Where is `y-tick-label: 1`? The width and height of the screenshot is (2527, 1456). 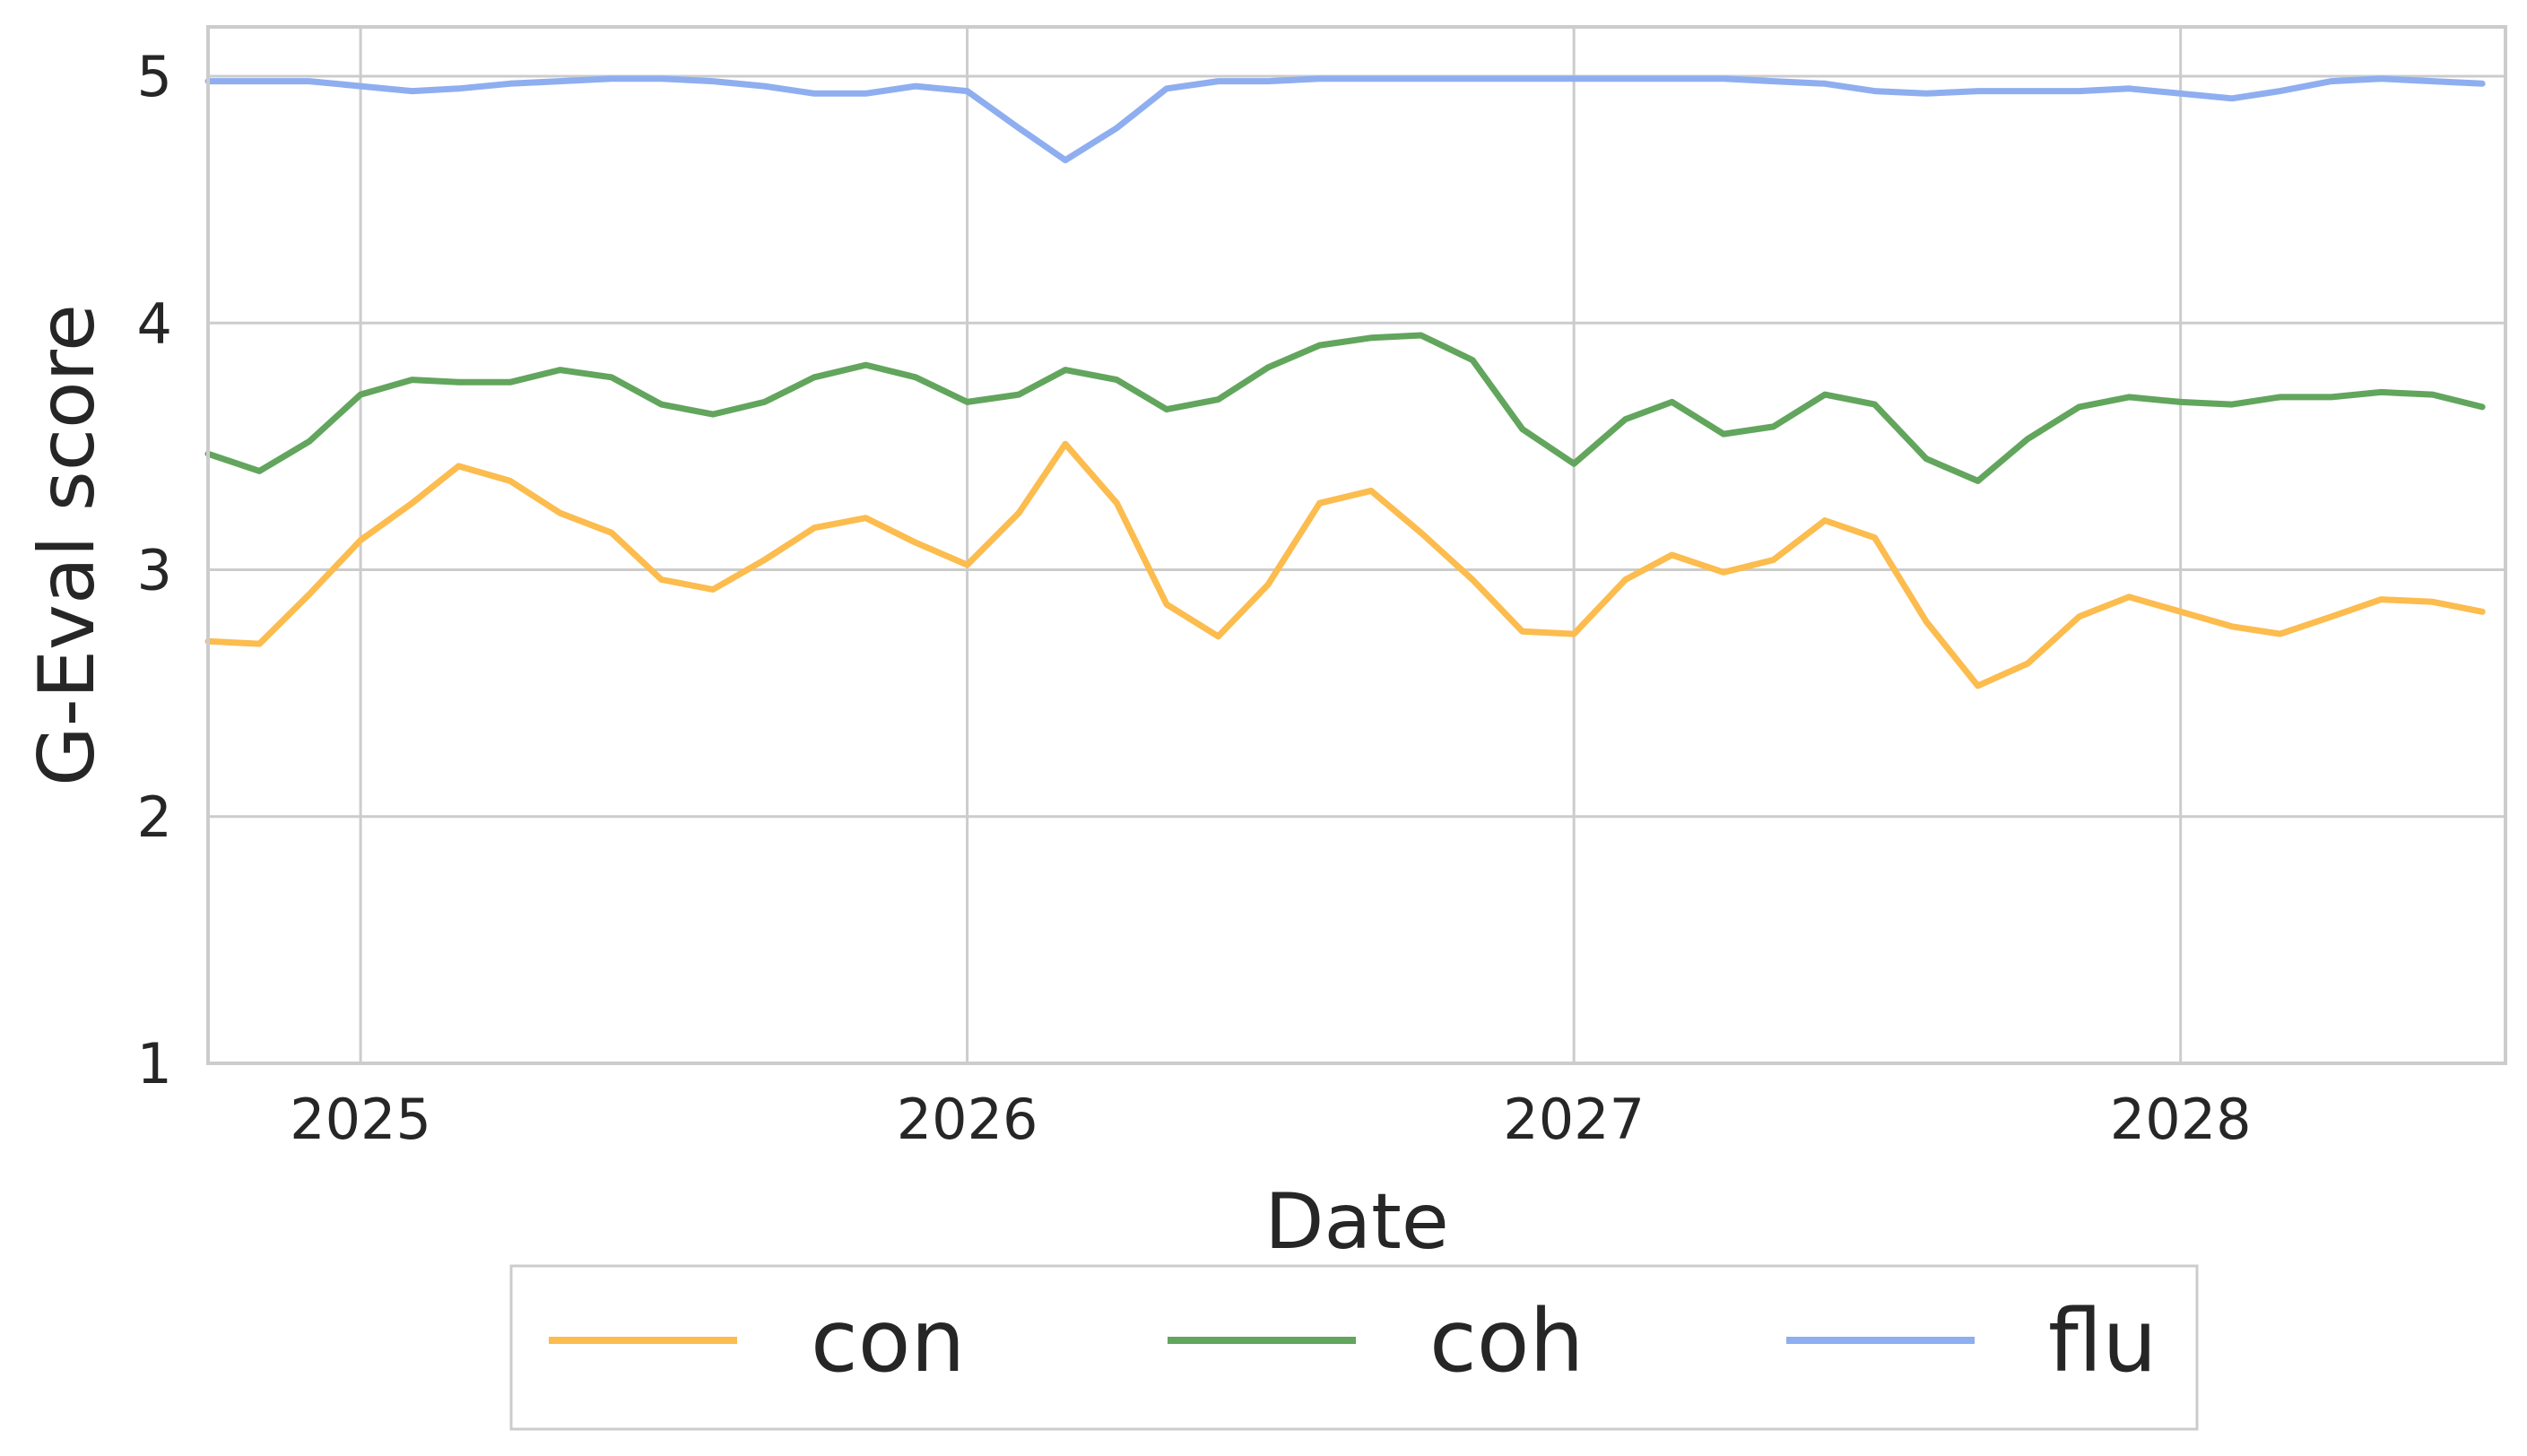 y-tick-label: 1 is located at coordinates (154, 1063).